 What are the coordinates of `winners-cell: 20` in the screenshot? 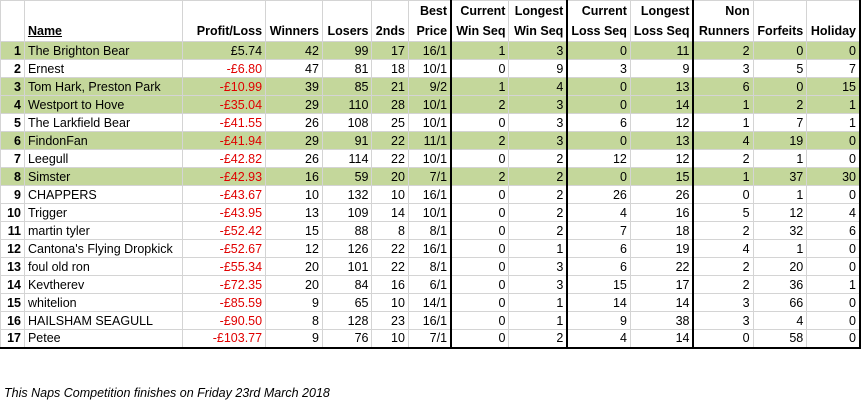 It's located at (294, 284).